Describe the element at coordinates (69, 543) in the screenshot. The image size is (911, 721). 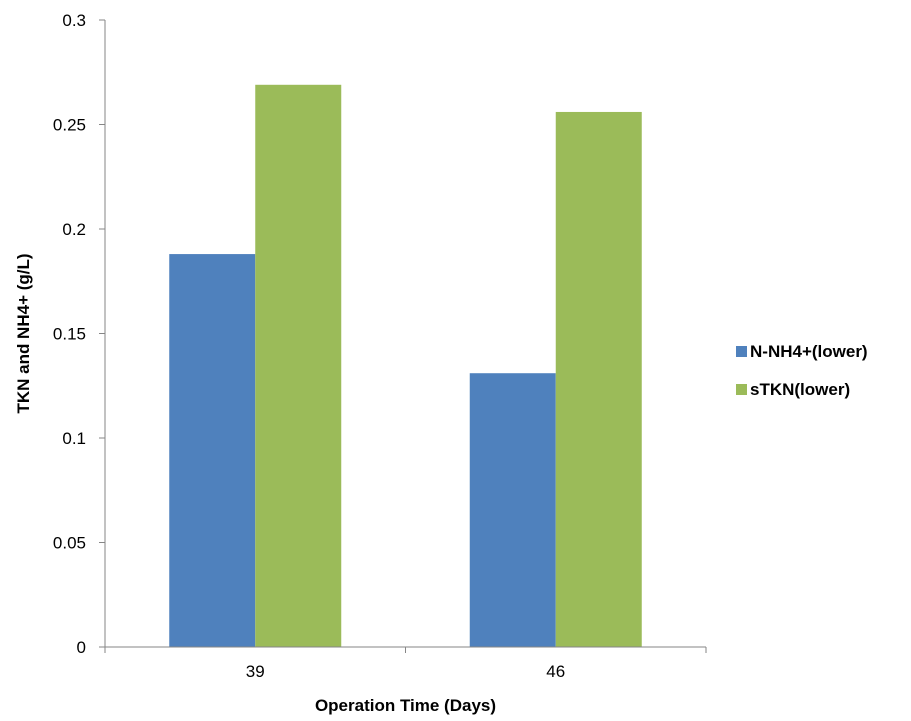
I see `y-tick-label: 0.05` at that location.